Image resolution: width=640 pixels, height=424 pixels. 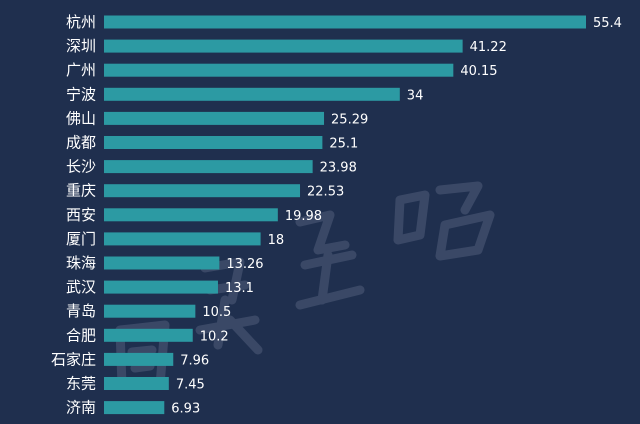 What do you see at coordinates (81, 311) in the screenshot?
I see `category-label: 青岛` at bounding box center [81, 311].